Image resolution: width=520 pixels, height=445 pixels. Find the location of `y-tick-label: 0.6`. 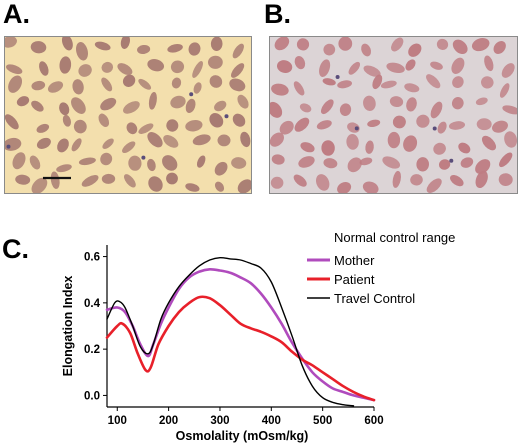

y-tick-label: 0.6 is located at coordinates (92, 258).